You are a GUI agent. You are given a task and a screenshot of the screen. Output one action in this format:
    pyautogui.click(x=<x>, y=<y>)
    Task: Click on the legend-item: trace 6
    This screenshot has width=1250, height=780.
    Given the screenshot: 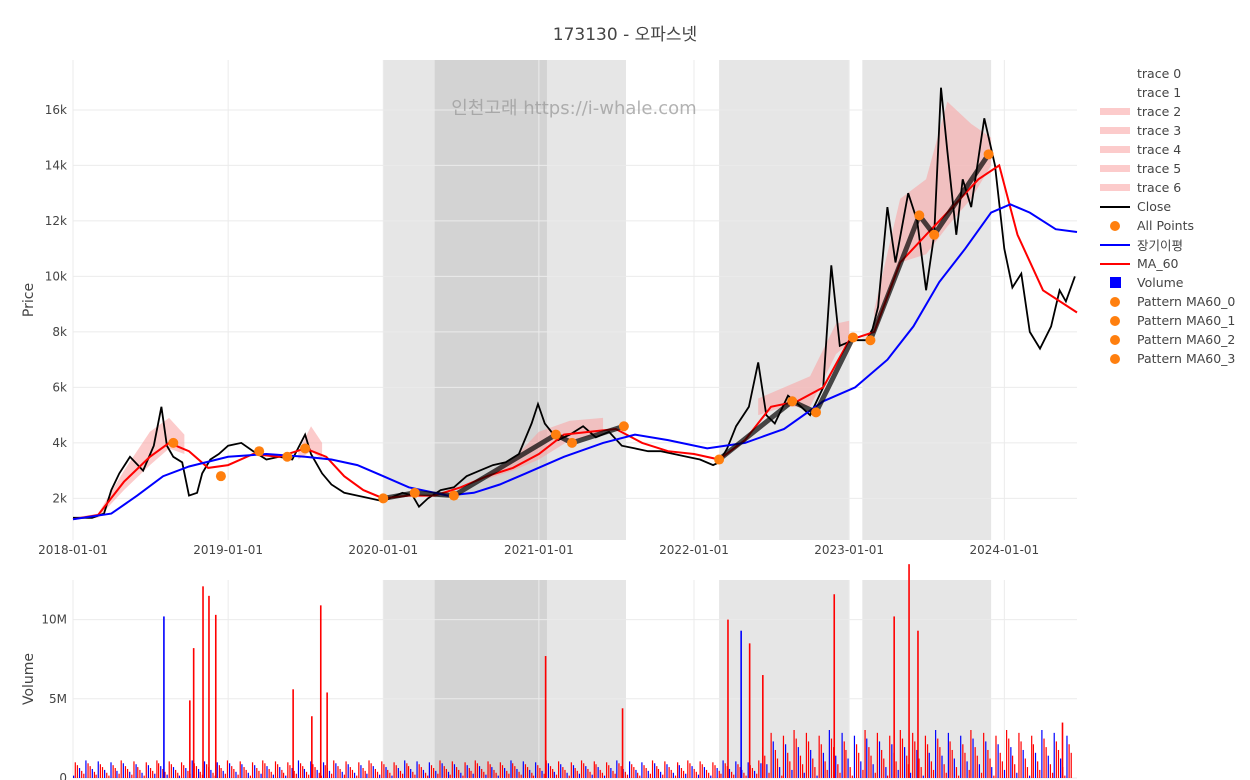 What is the action you would take?
    pyautogui.click(x=1167, y=187)
    